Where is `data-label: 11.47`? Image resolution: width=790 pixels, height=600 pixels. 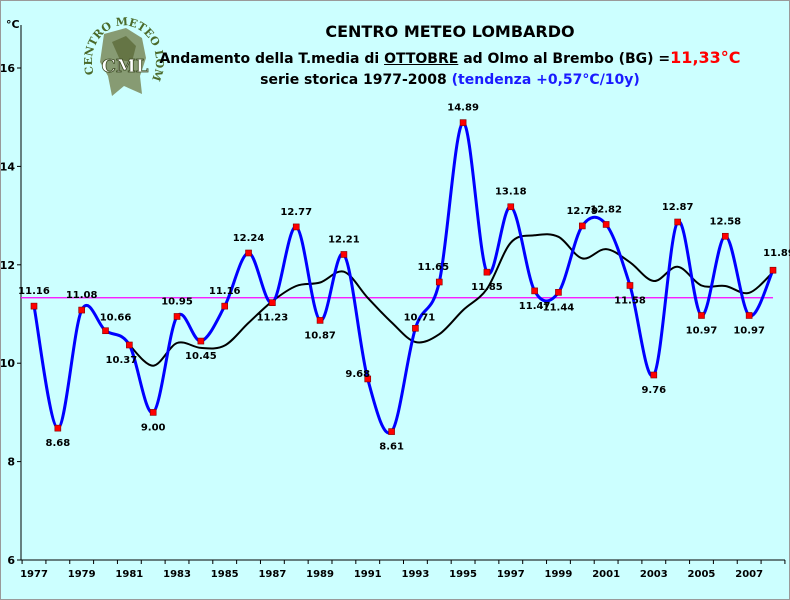
data-label: 11.47 is located at coordinates (535, 306).